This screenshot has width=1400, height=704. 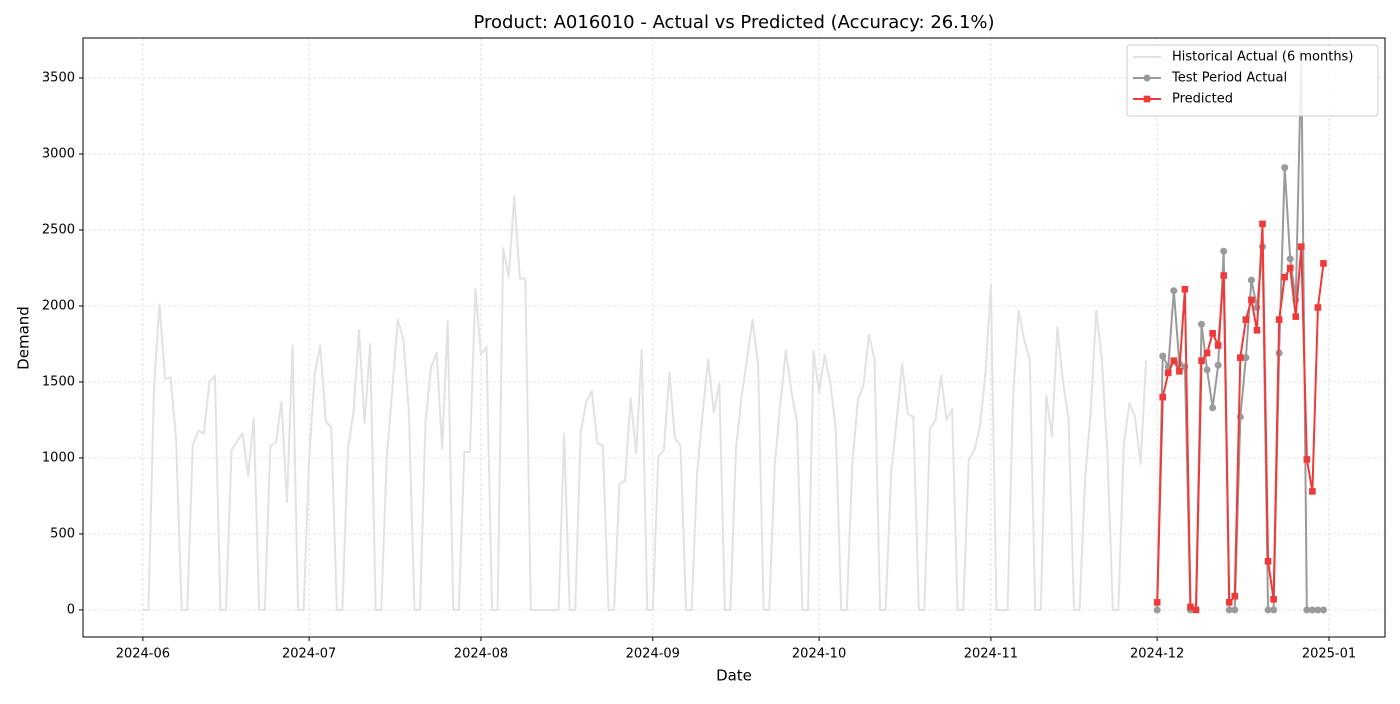 I want to click on legend-box, so click(x=1252, y=80).